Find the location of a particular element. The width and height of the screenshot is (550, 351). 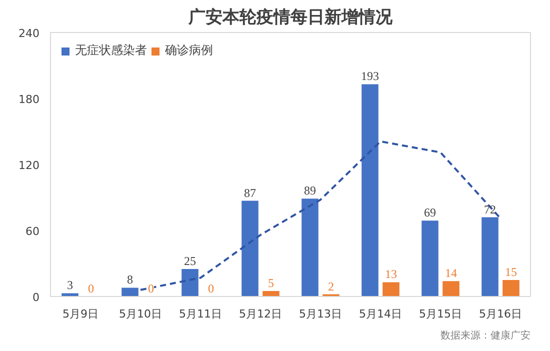

data-label: 87 is located at coordinates (250, 193).